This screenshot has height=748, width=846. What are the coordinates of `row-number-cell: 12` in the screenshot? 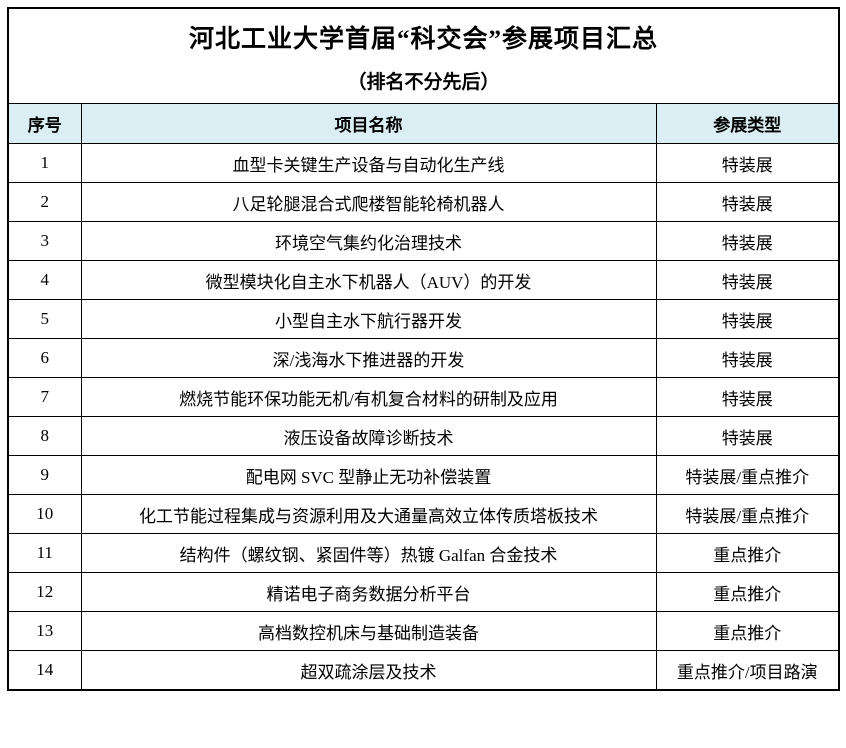 It's located at (44, 592).